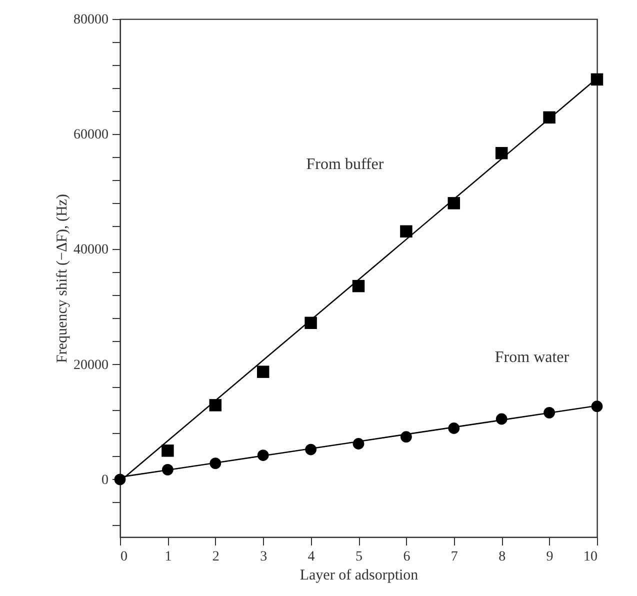 The height and width of the screenshot is (596, 637). Describe the element at coordinates (105, 480) in the screenshot. I see `y-tick-label: 0` at that location.